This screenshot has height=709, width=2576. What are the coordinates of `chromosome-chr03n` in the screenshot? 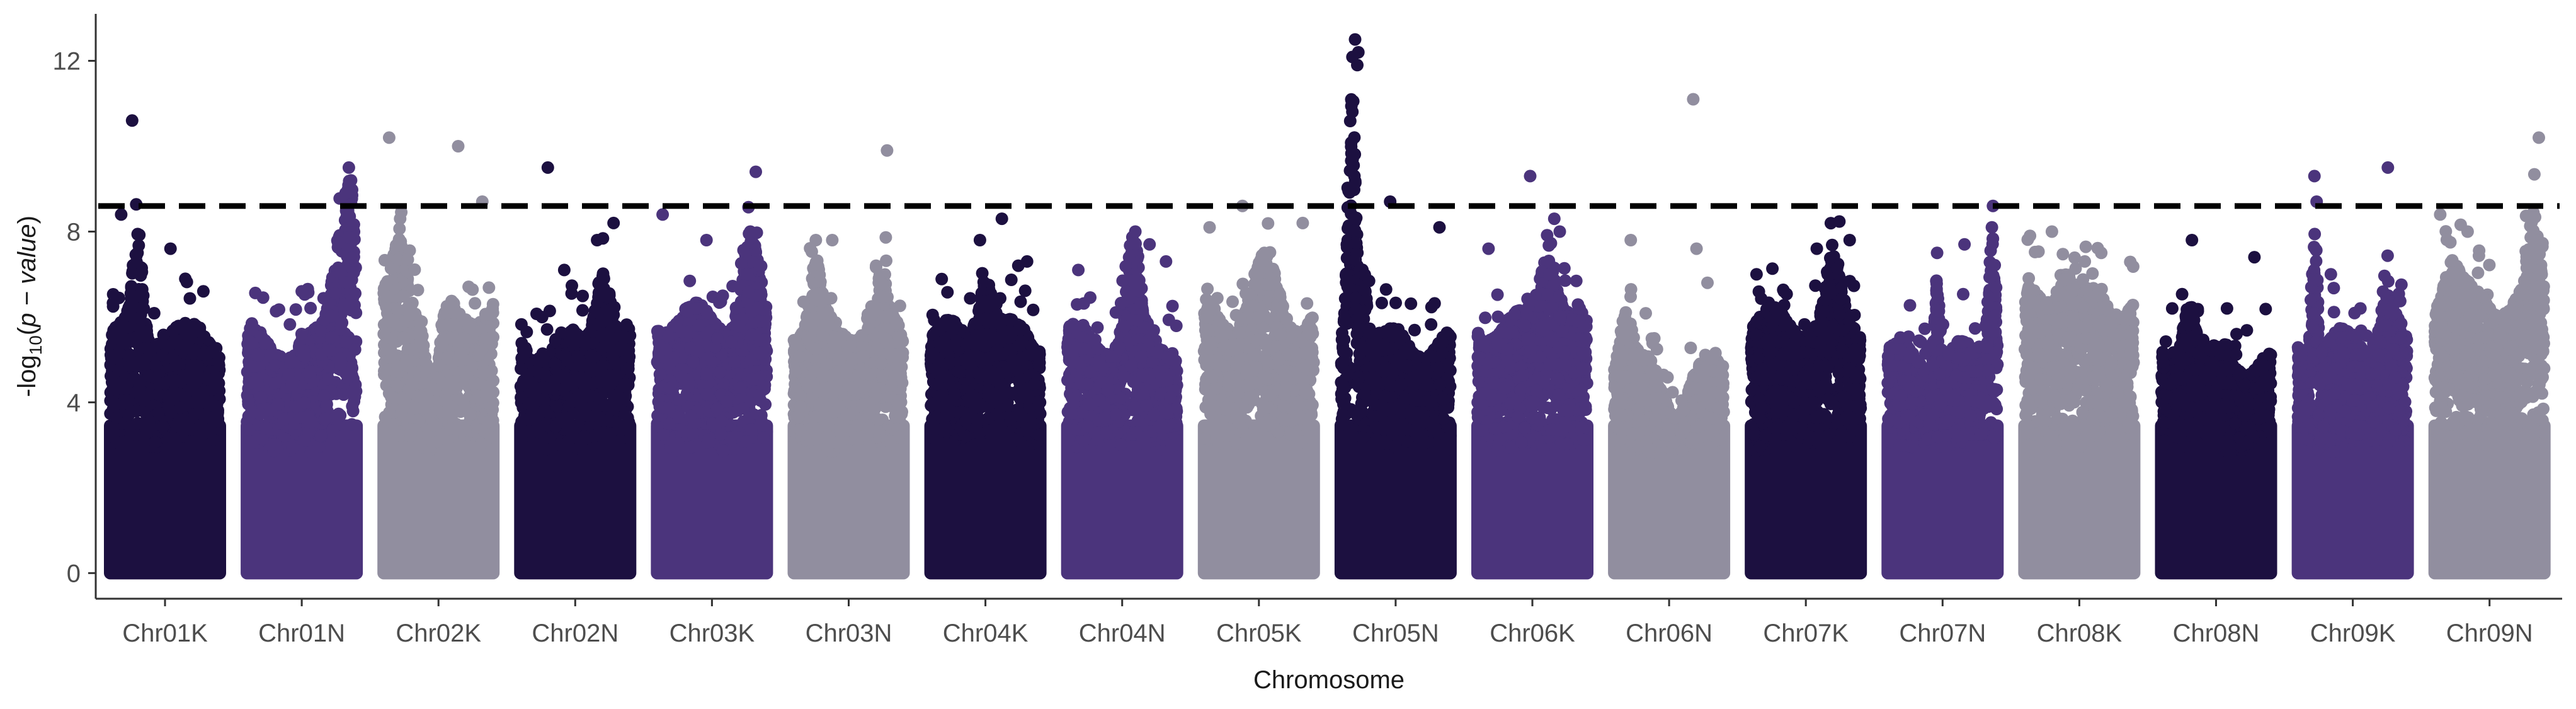 It's located at (848, 362).